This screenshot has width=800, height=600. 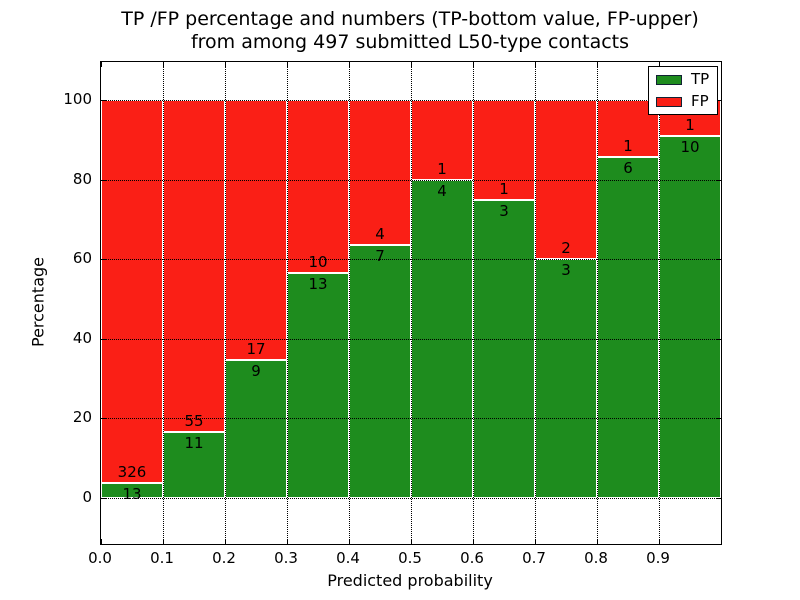 What do you see at coordinates (224, 558) in the screenshot?
I see `x-tick-label: 0.2` at bounding box center [224, 558].